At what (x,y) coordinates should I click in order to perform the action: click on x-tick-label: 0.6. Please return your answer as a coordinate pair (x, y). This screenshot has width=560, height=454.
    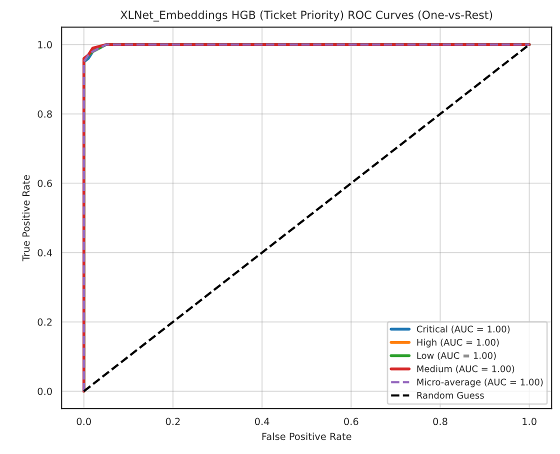
    Looking at the image, I should click on (351, 422).